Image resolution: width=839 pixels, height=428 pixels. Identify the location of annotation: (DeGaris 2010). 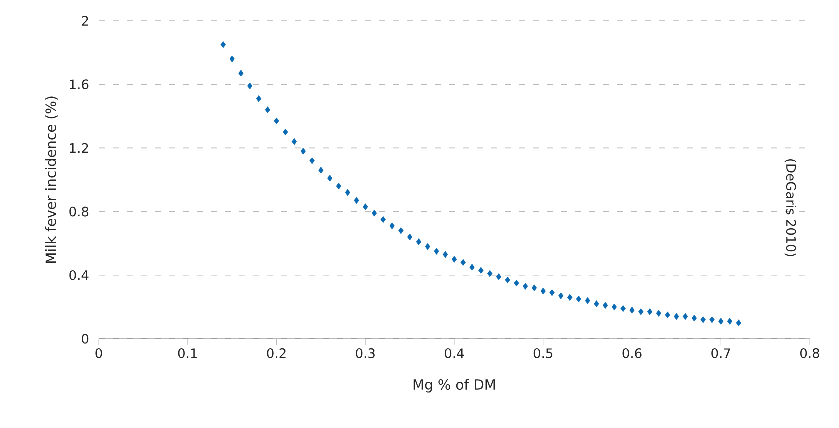
(790, 208).